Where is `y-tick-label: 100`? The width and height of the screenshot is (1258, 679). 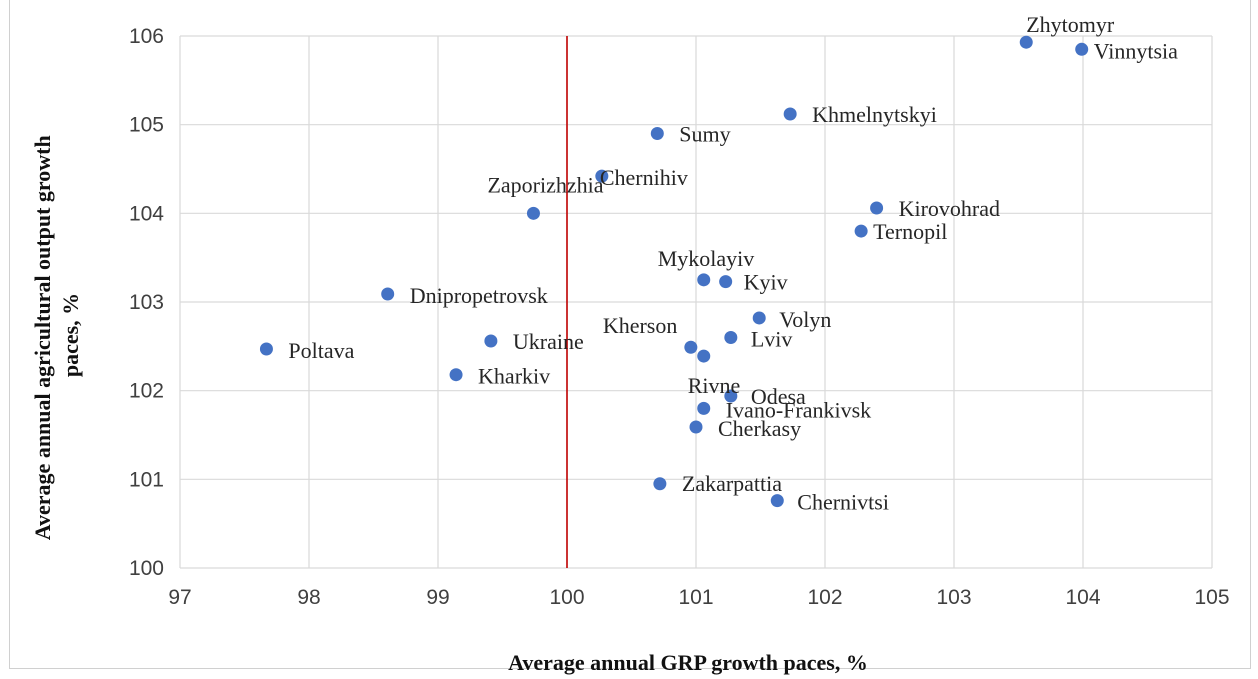
y-tick-label: 100 is located at coordinates (146, 568).